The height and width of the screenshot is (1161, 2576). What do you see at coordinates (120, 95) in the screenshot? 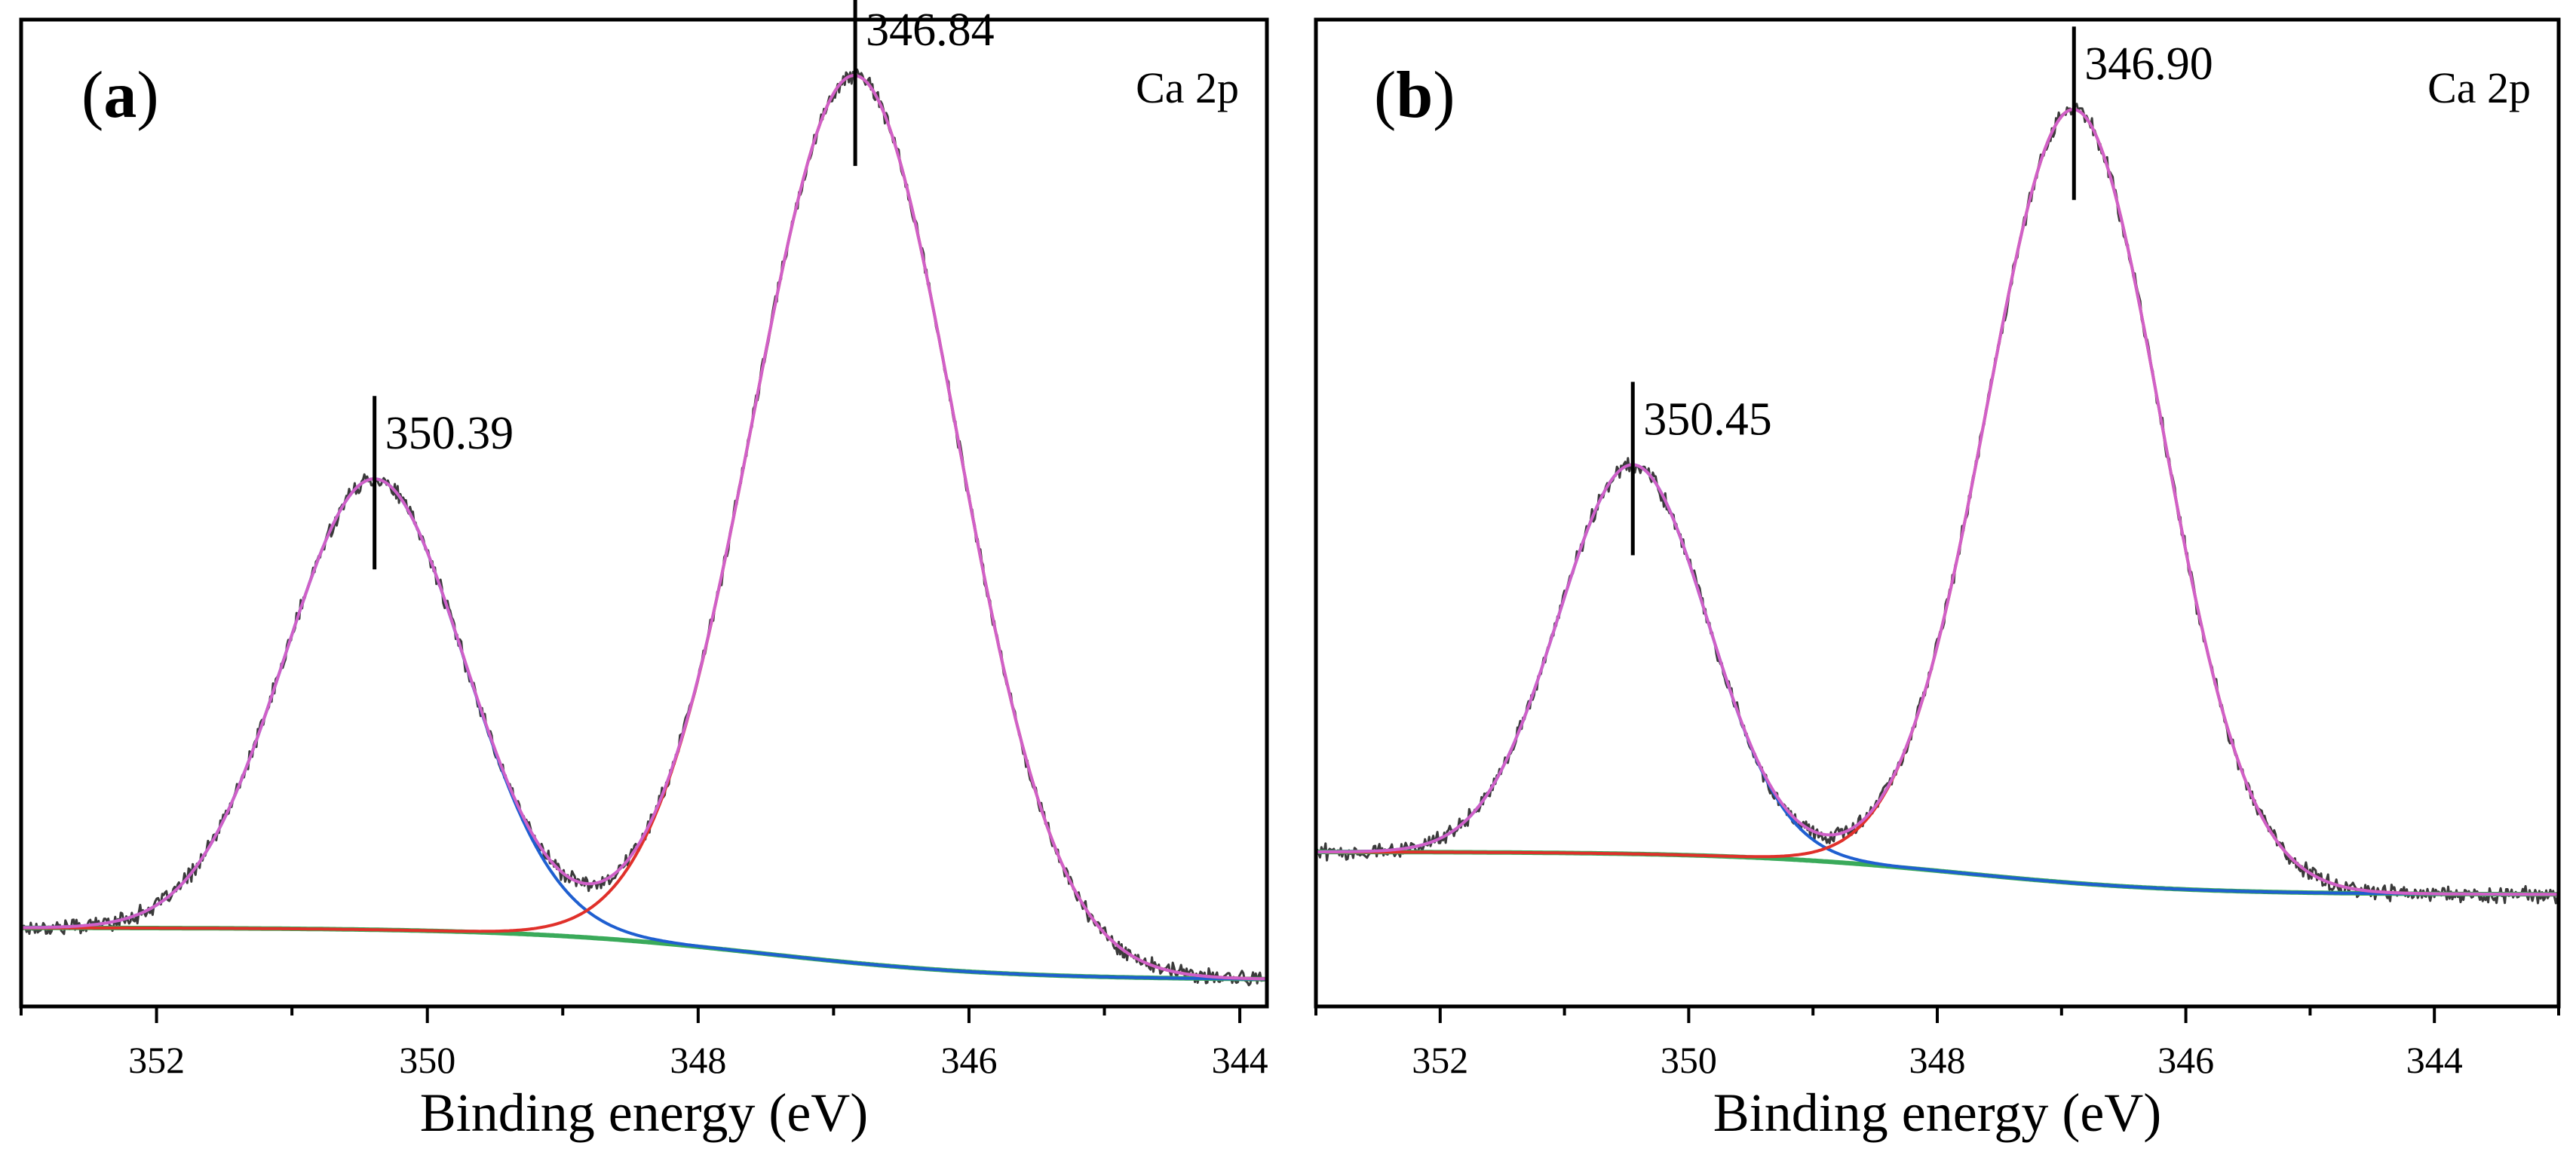
I see `panel-letter: (a)` at bounding box center [120, 95].